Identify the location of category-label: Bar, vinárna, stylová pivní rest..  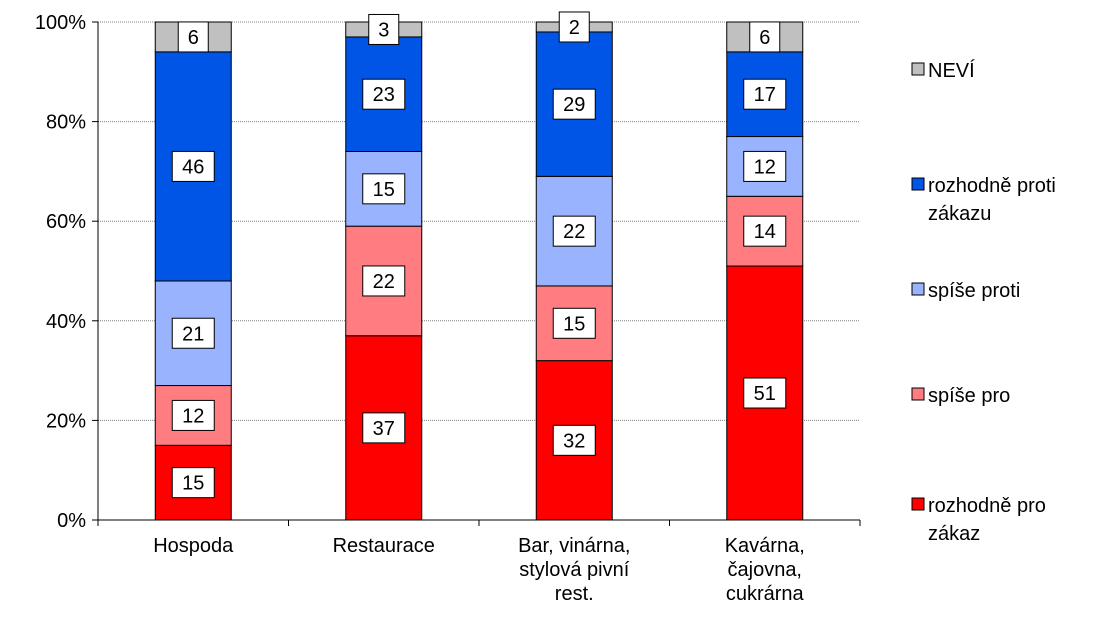
(574, 570).